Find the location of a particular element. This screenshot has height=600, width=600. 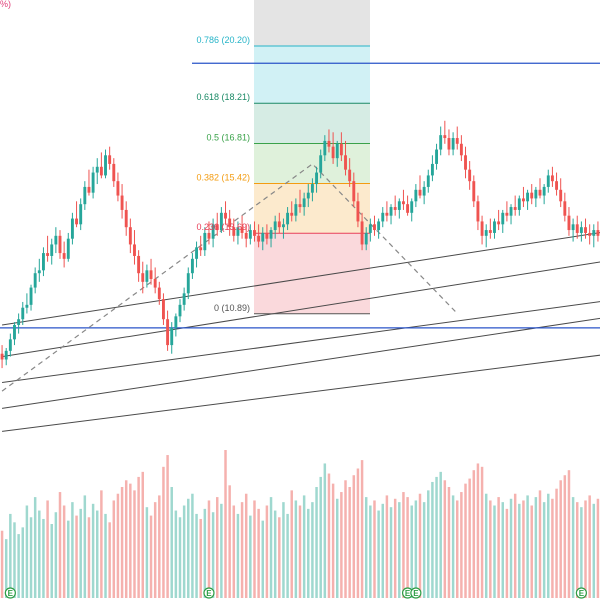

fib-label-0.236: 0.236 (13.69) is located at coordinates (223, 227).